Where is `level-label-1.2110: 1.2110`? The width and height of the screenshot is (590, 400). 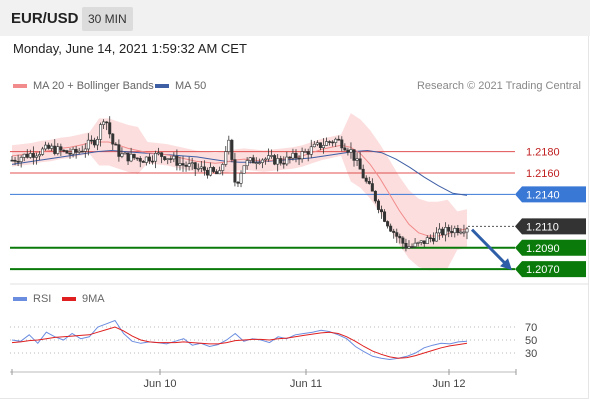
level-label-1.2110: 1.2110 is located at coordinates (542, 227).